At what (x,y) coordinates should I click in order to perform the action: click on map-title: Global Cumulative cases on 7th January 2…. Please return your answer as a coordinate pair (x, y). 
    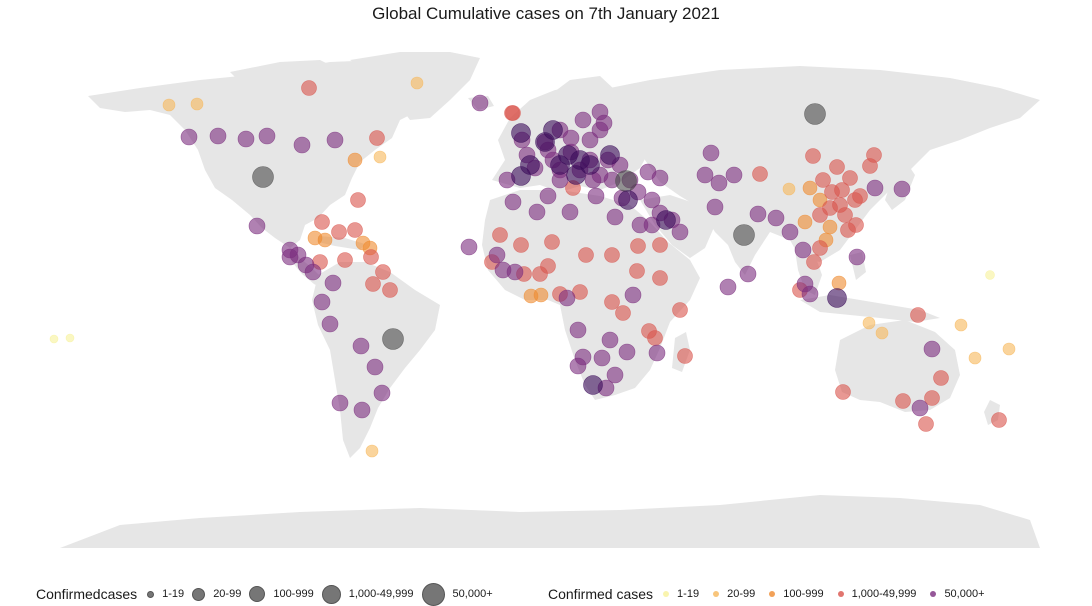
    Looking at the image, I should click on (546, 13).